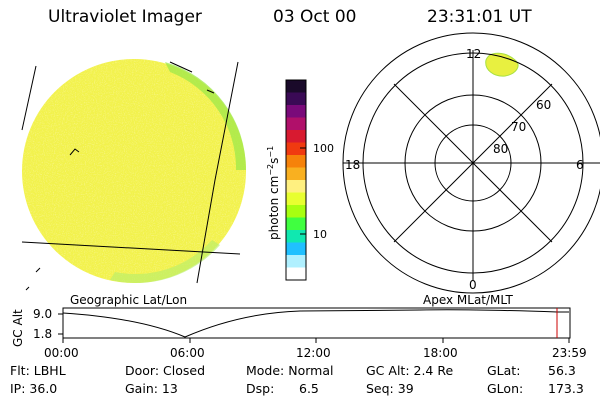  What do you see at coordinates (313, 353) in the screenshot?
I see `x-tick-label: 12:00` at bounding box center [313, 353].